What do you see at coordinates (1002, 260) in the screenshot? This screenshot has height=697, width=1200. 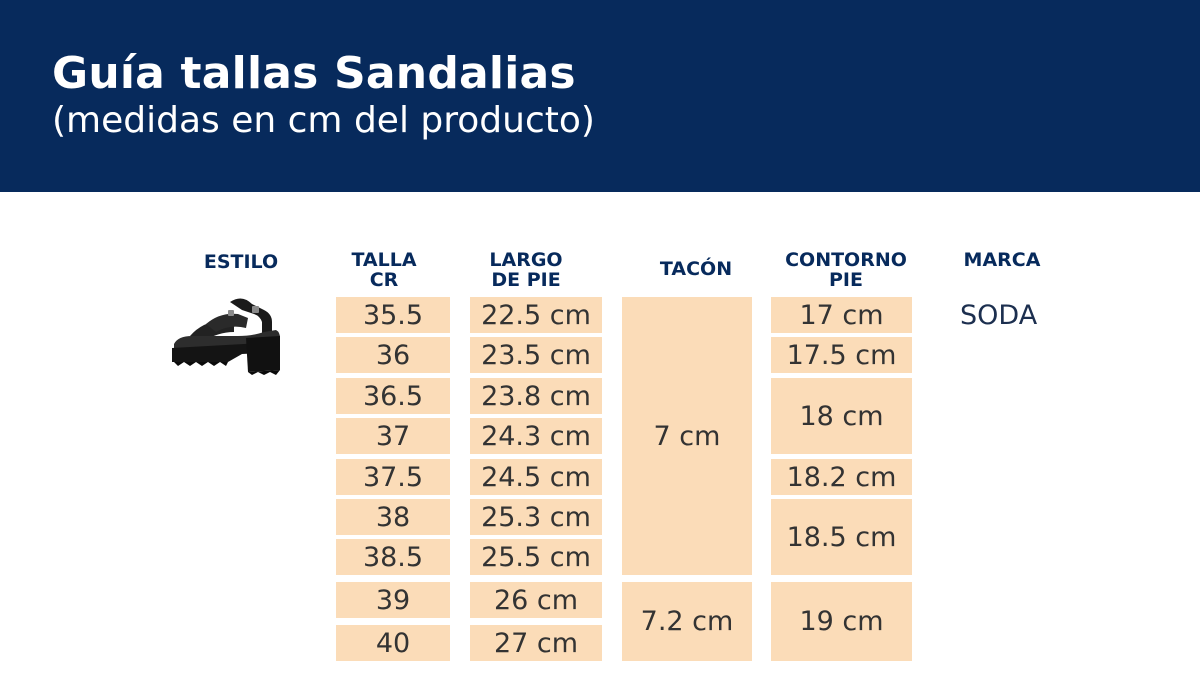 I see `column-header-marca: MARCA` at bounding box center [1002, 260].